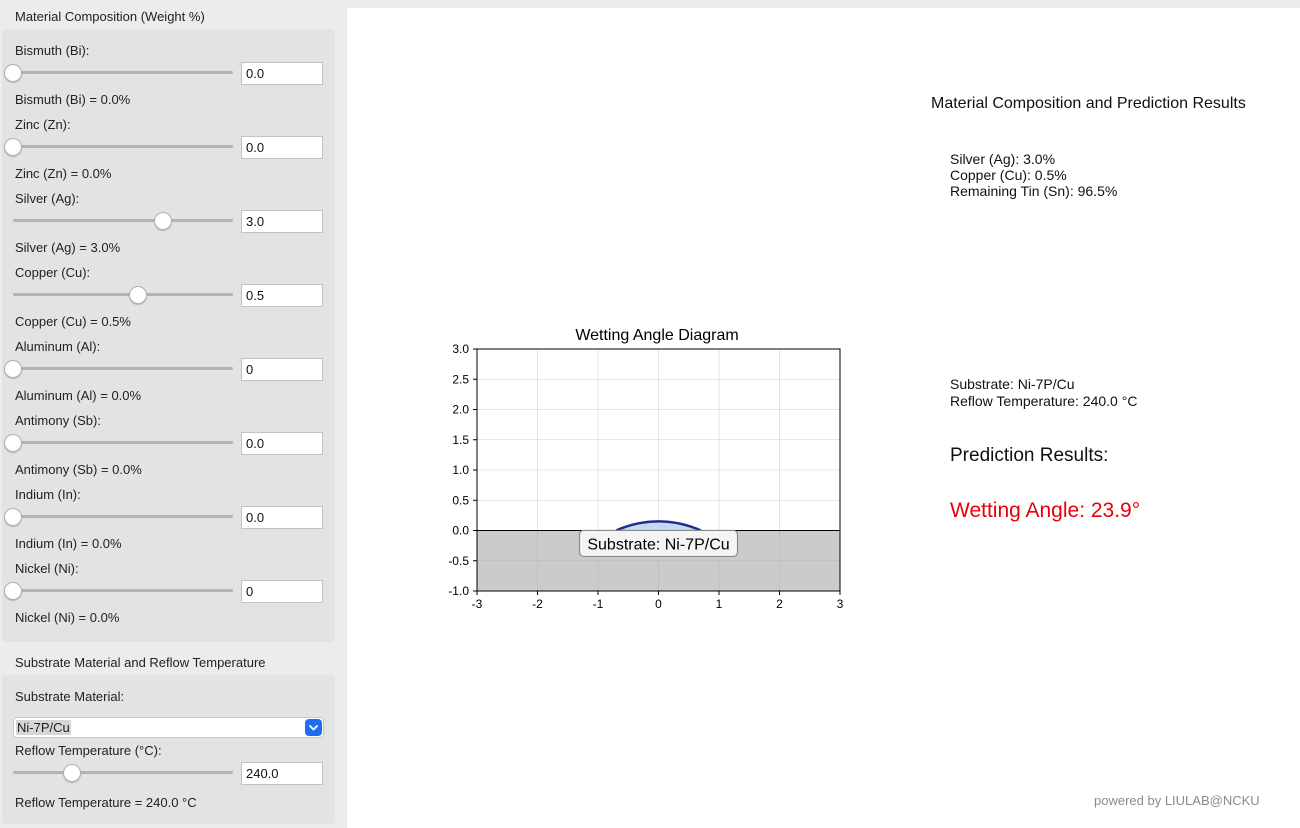  Describe the element at coordinates (58, 346) in the screenshot. I see `element-label: Aluminum (Al):` at that location.